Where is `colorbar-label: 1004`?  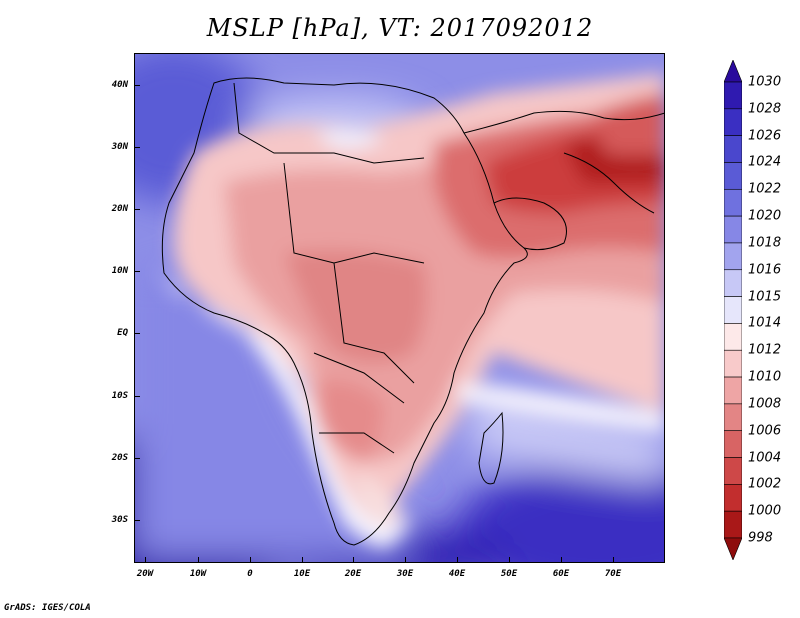
colorbar-label: 1004 is located at coordinates (765, 458).